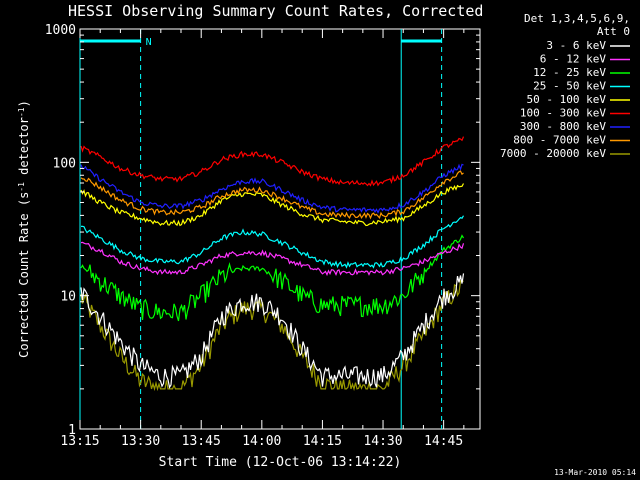  I want to click on y-tick-label: 1000, so click(60, 30).